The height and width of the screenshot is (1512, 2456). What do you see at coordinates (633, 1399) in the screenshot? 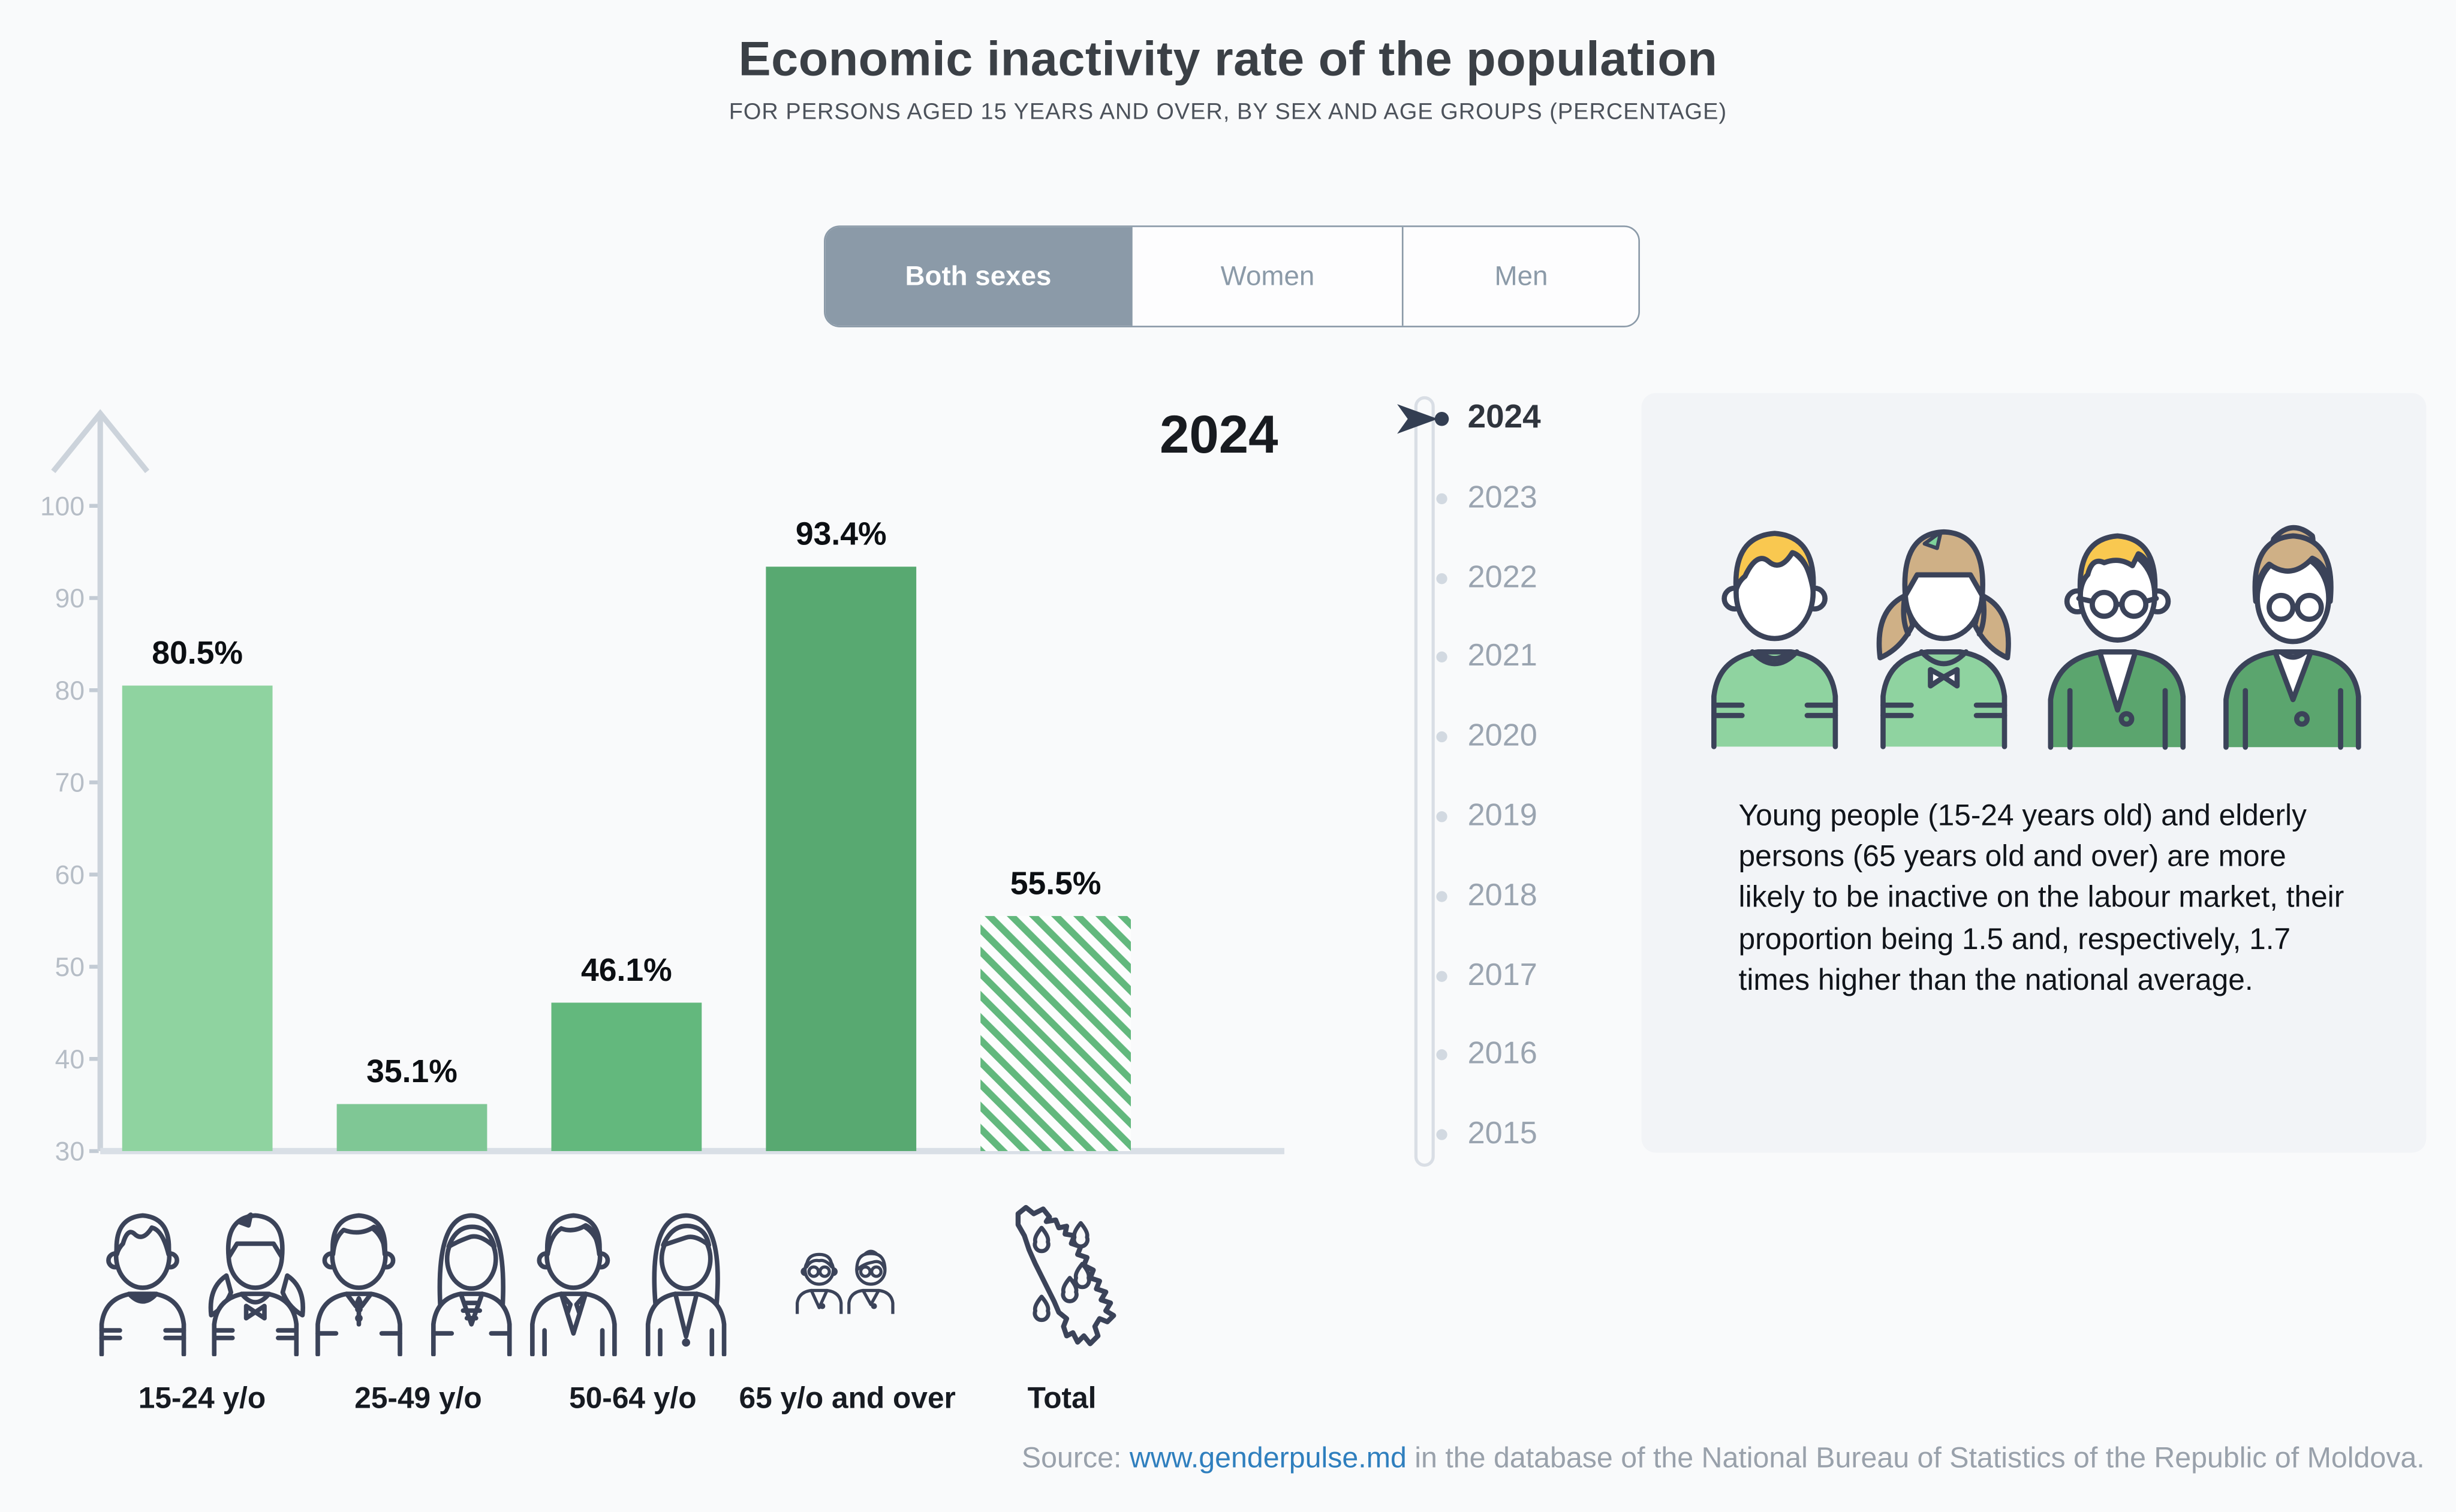
I see `category-label: 50-64 y/o` at bounding box center [633, 1399].